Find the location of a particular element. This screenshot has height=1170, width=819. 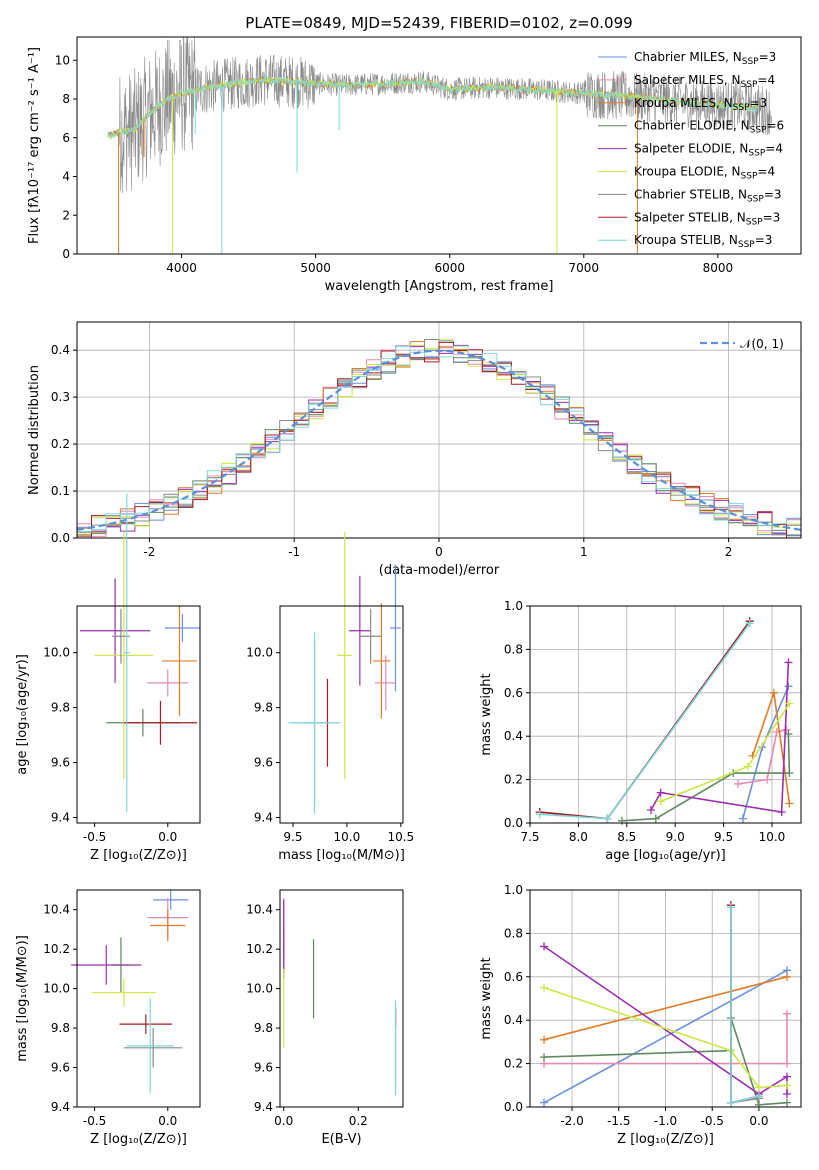

x-tick-label: 6000 is located at coordinates (449, 268).